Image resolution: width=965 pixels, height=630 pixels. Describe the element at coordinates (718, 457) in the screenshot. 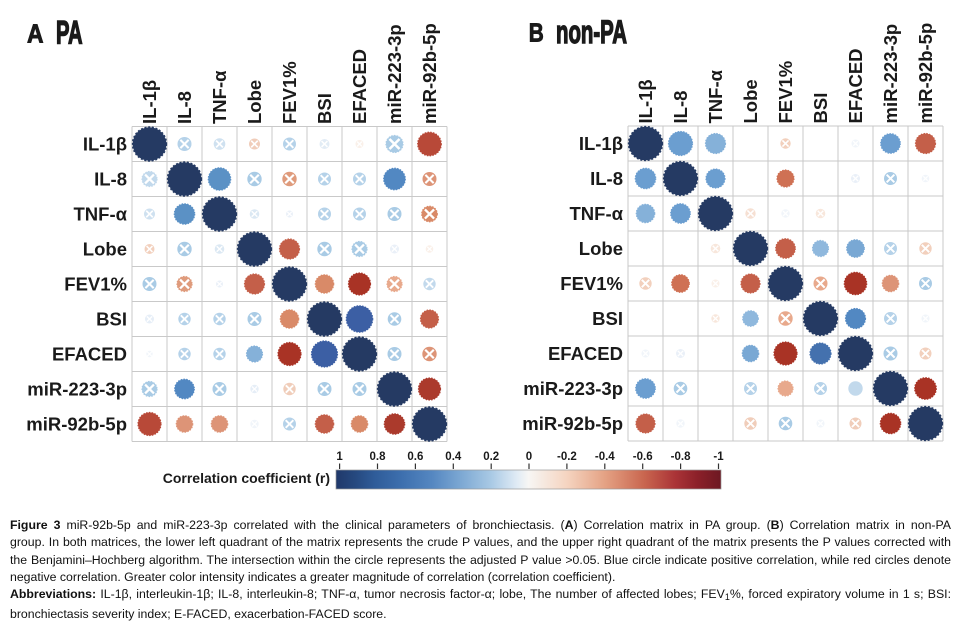

I see `svg-text: -1` at that location.